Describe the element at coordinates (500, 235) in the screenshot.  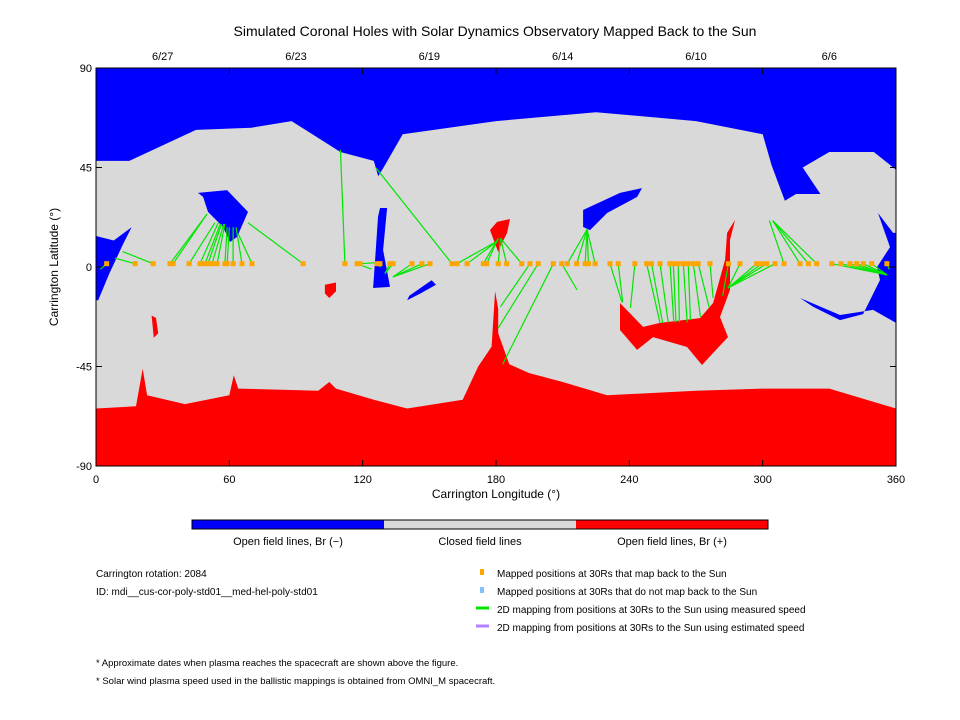
I see `red-hole-lon180` at that location.